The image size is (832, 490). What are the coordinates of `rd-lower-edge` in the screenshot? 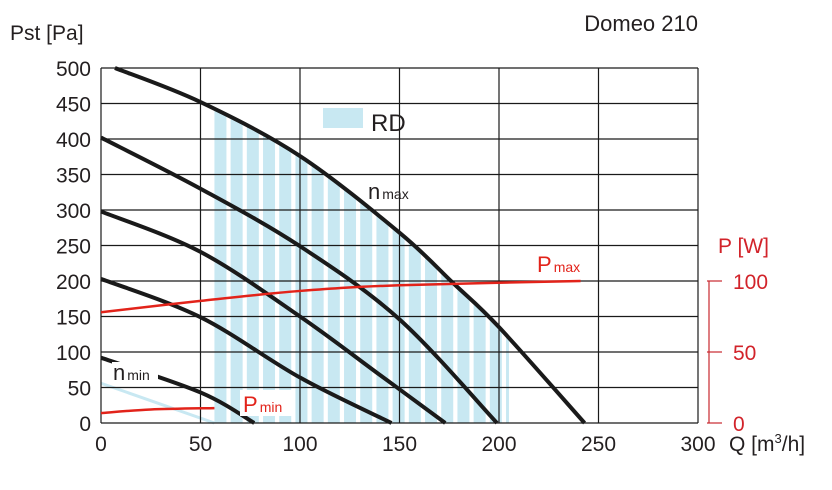 It's located at (157, 403).